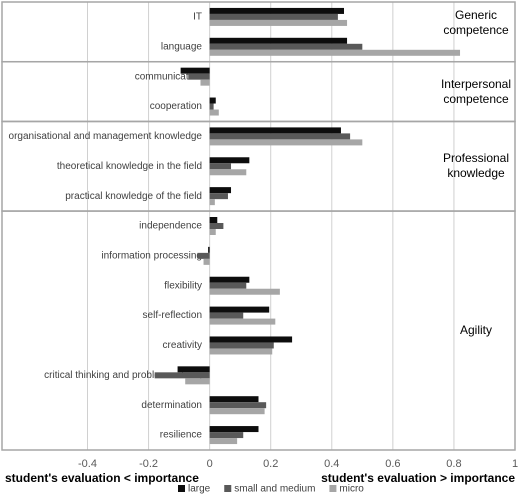 The height and width of the screenshot is (495, 520). I want to click on x-tick-label: 0.8, so click(453, 464).